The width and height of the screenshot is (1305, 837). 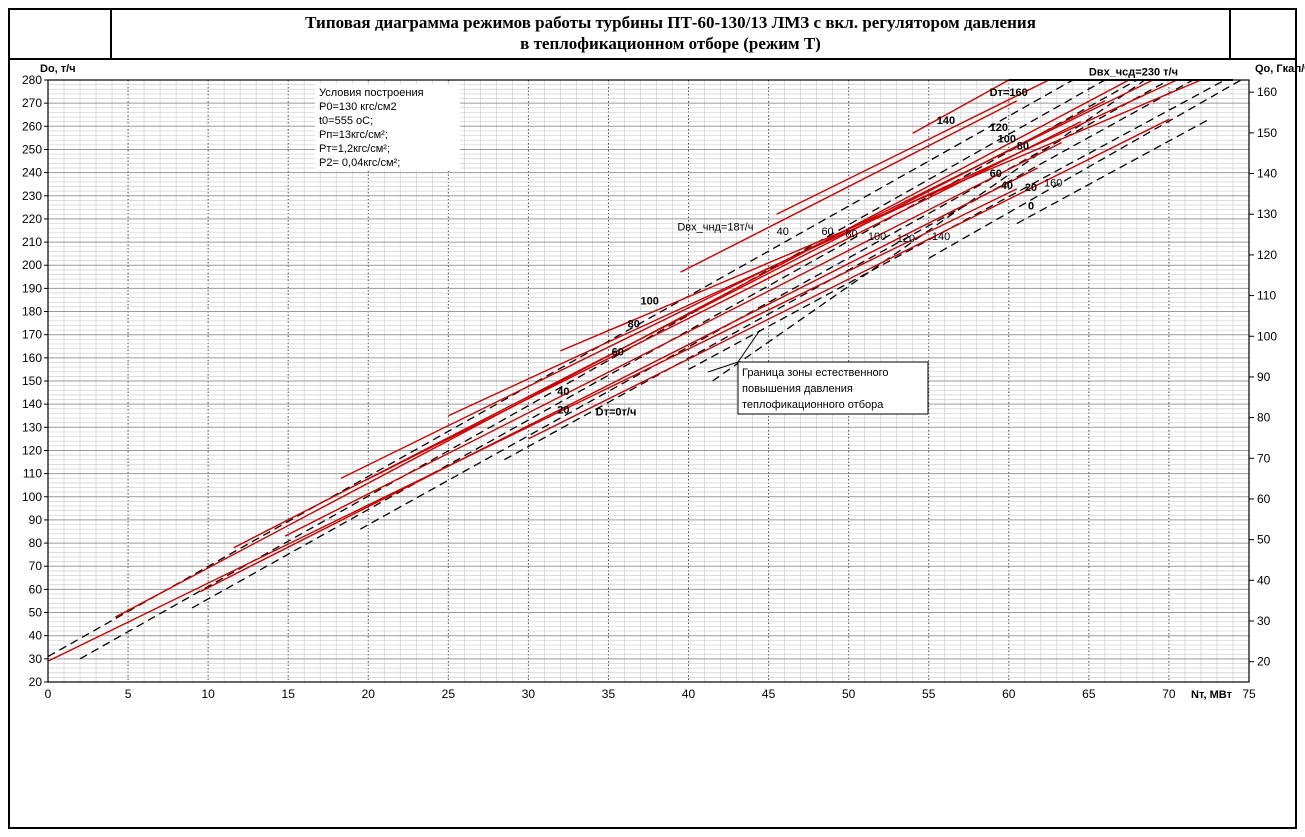 I want to click on x-tick-label: 15, so click(x=289, y=694).